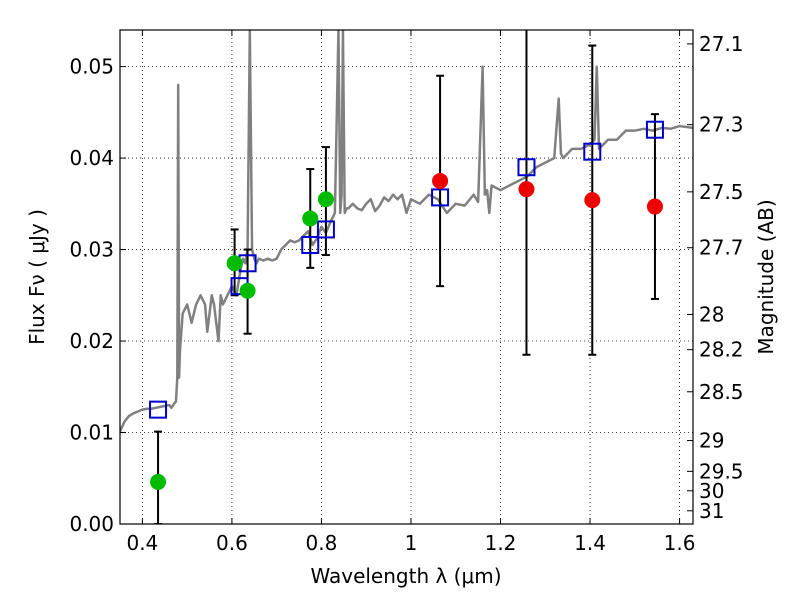 Image resolution: width=800 pixels, height=600 pixels. What do you see at coordinates (721, 392) in the screenshot?
I see `right-tick-label: 28.5` at bounding box center [721, 392].